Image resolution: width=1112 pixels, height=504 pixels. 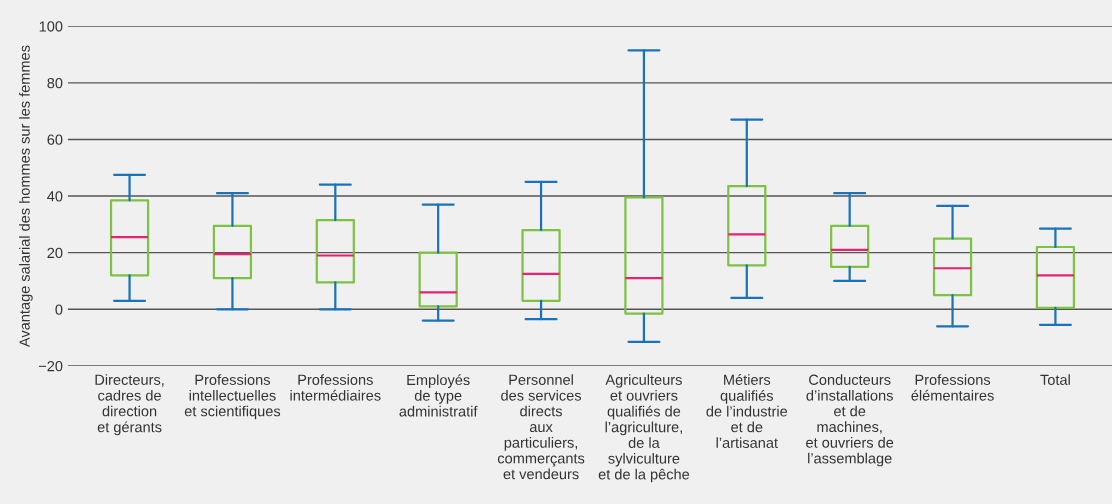 I want to click on x-tick-label: Personnel des services directs aux particuliers, commerçants et vendeurs, so click(x=541, y=427).